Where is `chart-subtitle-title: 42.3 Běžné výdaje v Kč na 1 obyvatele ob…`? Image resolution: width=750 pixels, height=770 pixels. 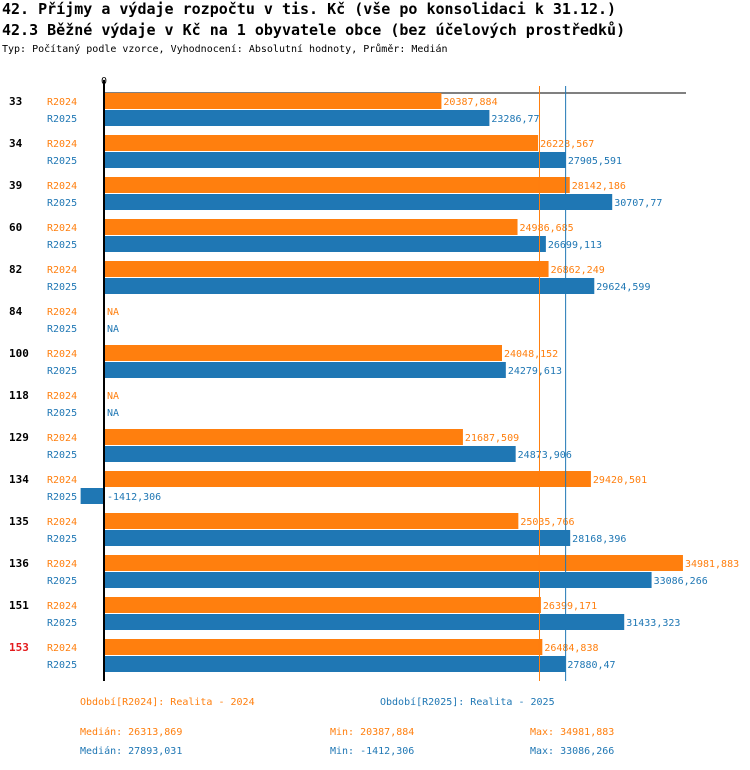 chart-subtitle-title: 42.3 Běžné výdaje v Kč na 1 obyvatele ob… is located at coordinates (314, 30).